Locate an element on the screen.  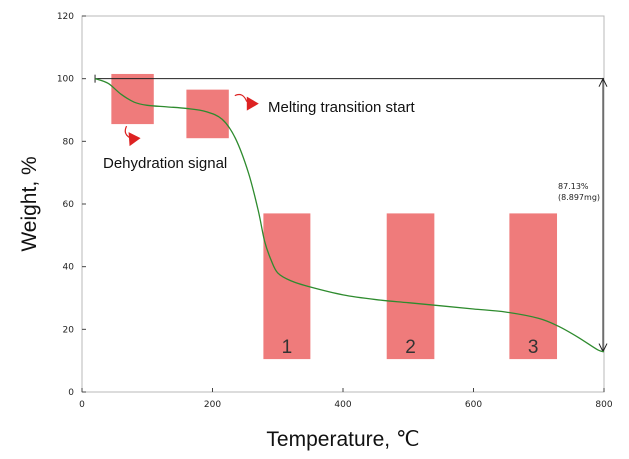
y-tick-label: 120 is located at coordinates (65, 17).